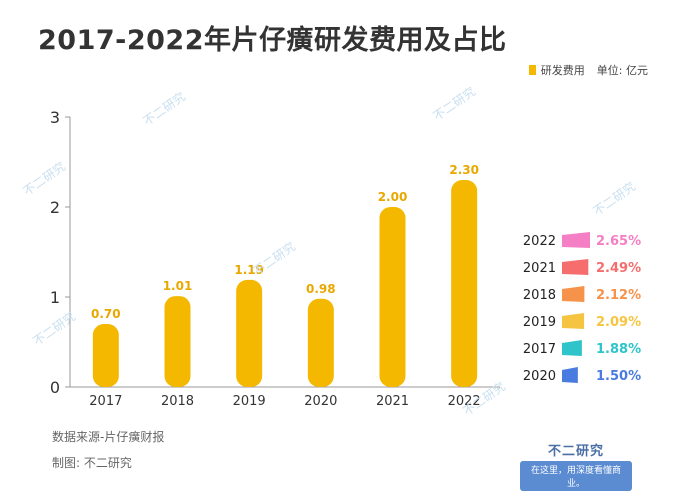  Describe the element at coordinates (539, 349) in the screenshot. I see `ranking-year-label: 2017` at that location.